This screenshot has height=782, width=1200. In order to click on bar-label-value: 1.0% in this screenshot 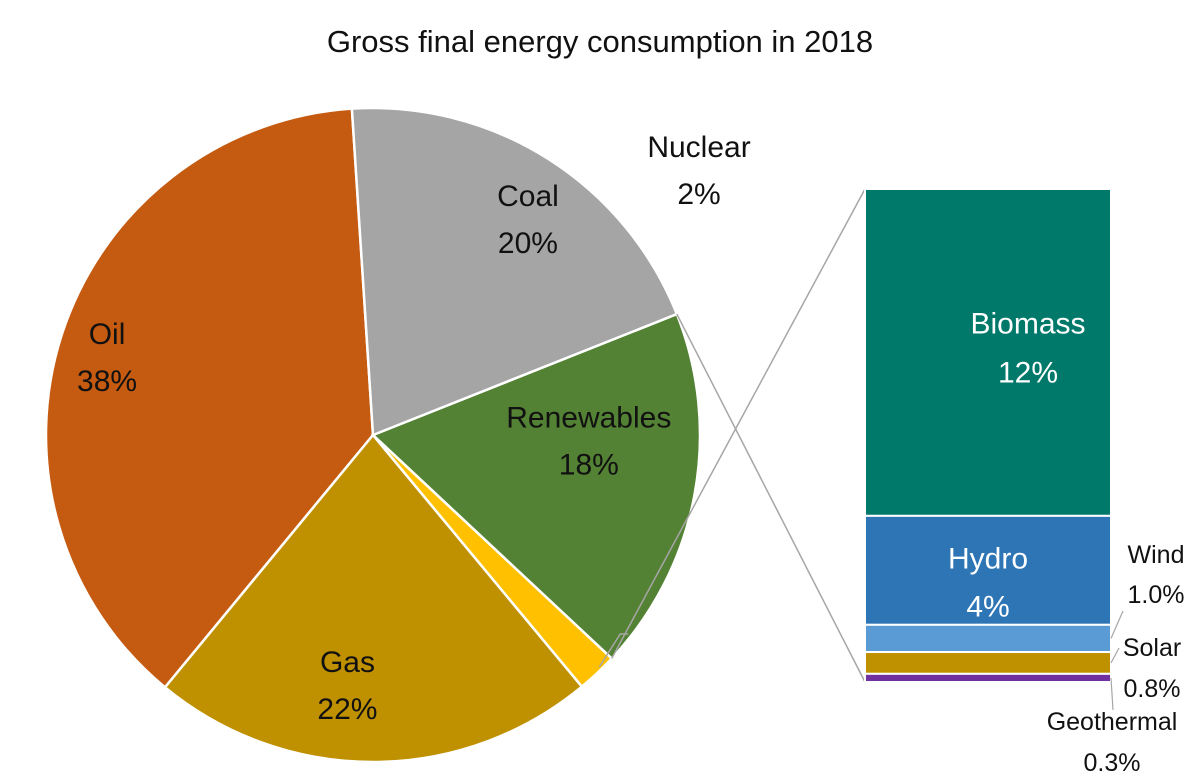, I will do `click(1156, 595)`.